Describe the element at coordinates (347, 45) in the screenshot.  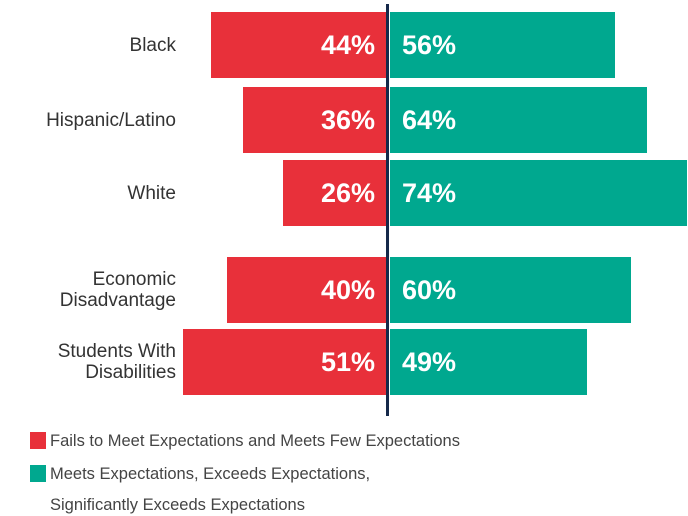
I see `value-label: 44%` at that location.